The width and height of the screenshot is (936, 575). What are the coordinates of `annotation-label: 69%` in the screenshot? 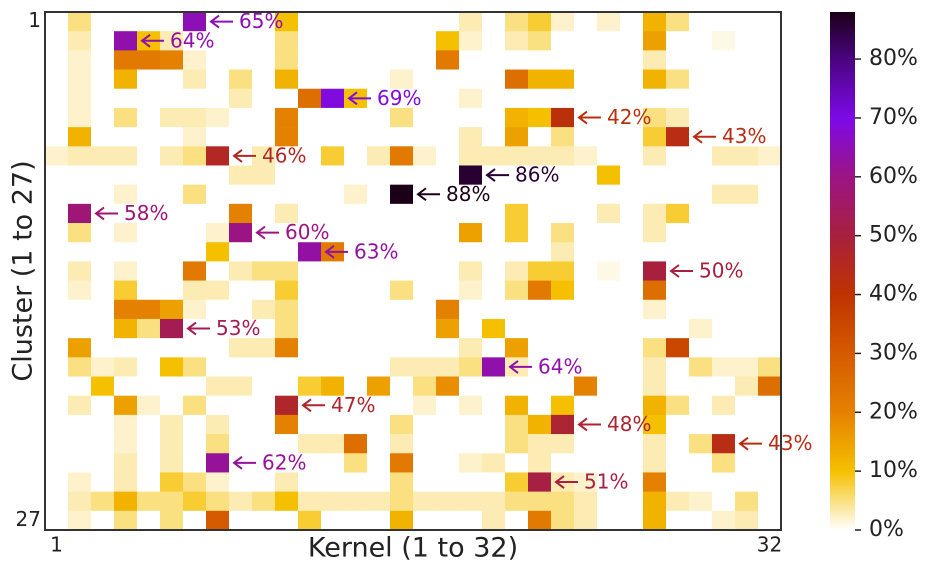 It's located at (399, 98).